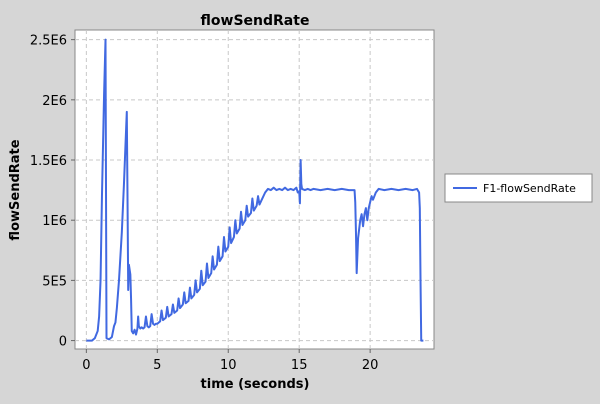 The width and height of the screenshot is (600, 404). I want to click on x-tick-label: 10, so click(228, 365).